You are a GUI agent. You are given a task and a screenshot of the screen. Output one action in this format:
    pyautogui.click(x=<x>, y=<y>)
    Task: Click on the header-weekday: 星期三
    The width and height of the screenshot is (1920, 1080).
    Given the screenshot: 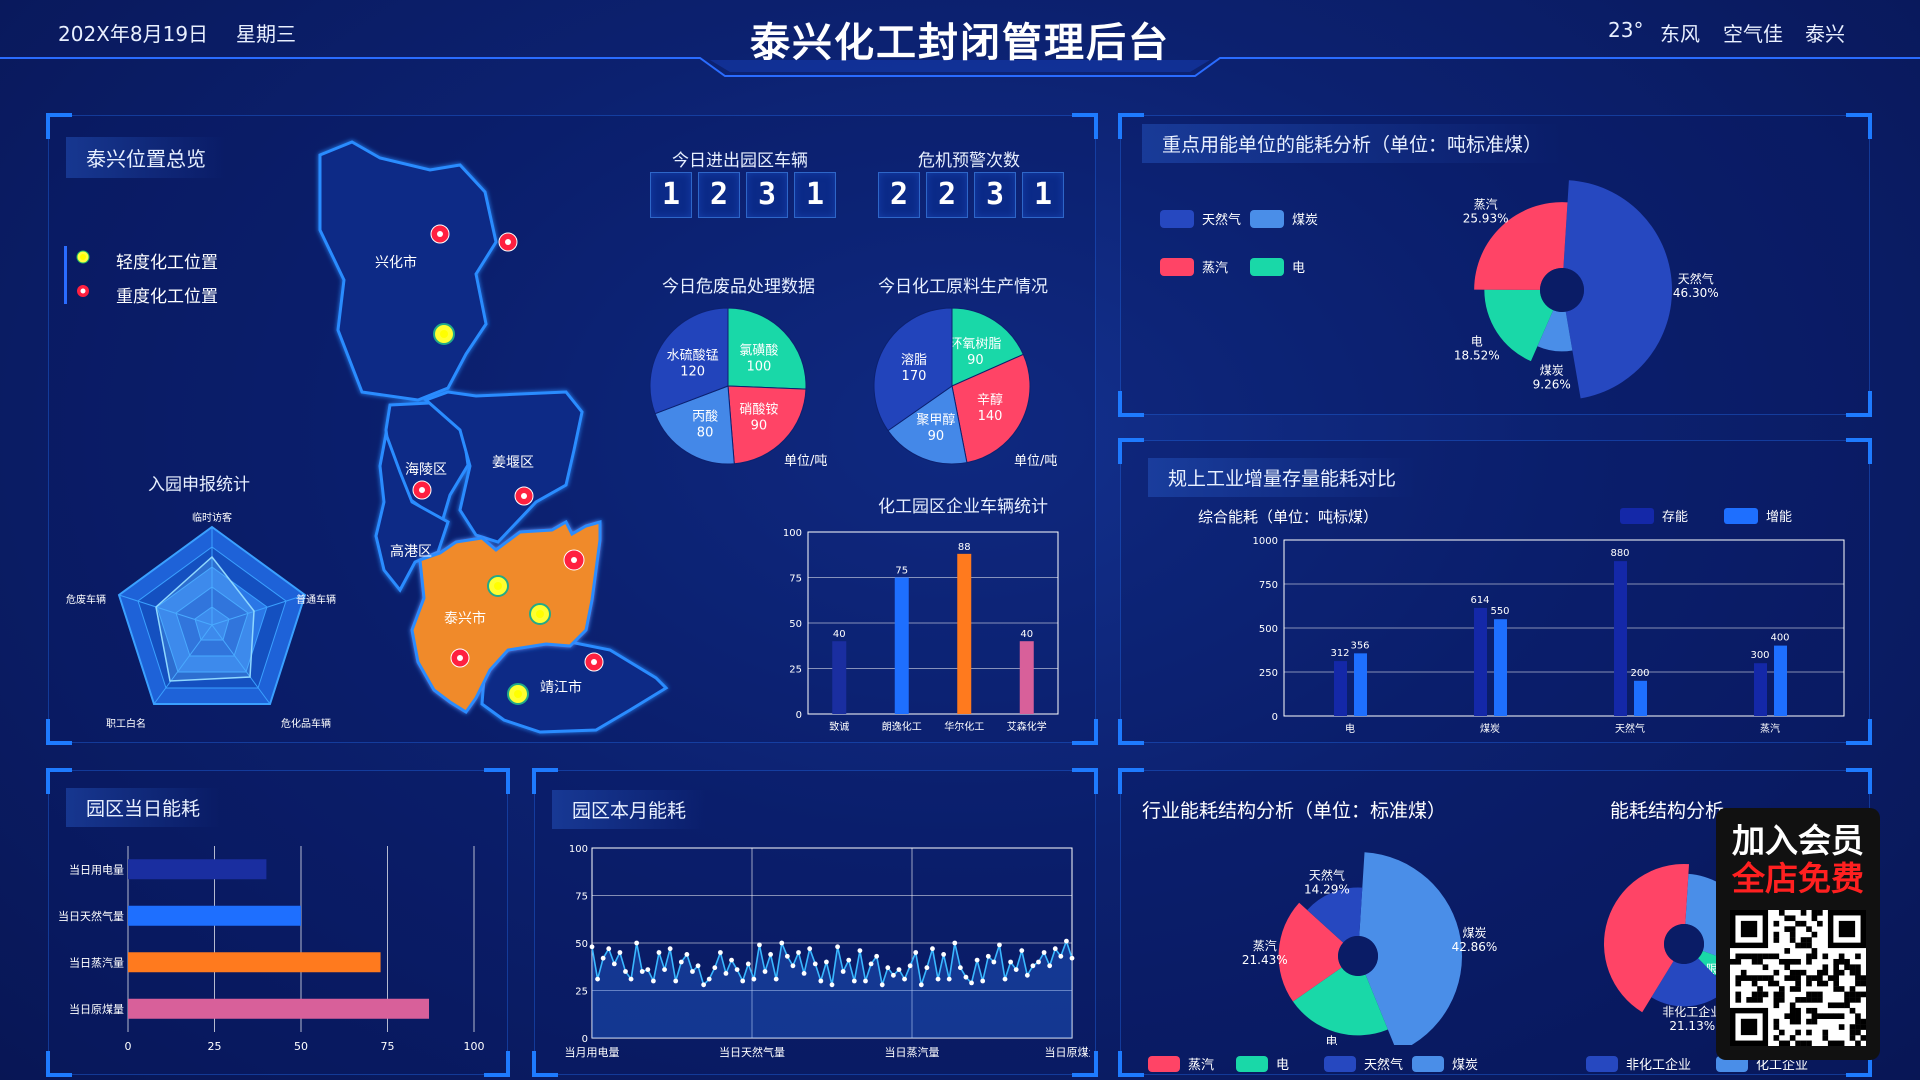 What is the action you would take?
    pyautogui.click(x=266, y=34)
    